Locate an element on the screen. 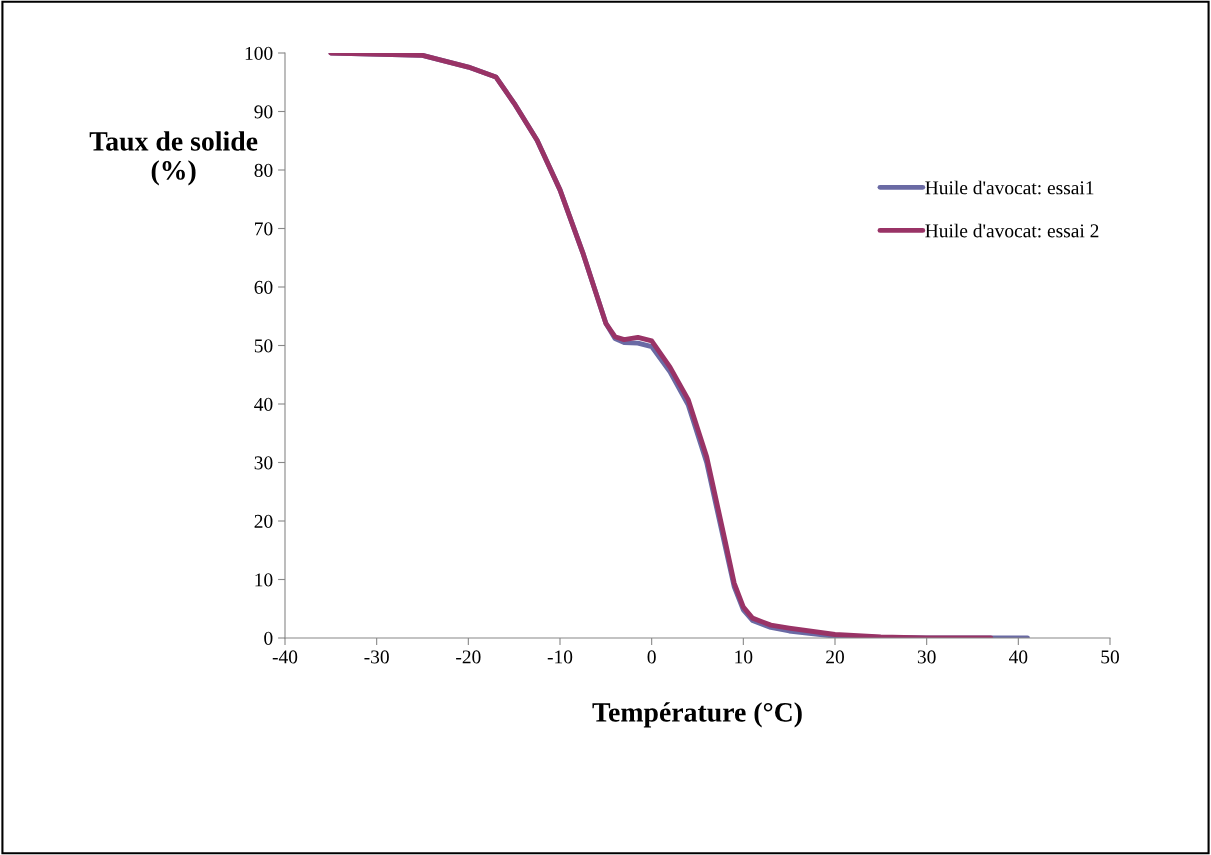  x-tick-label: 20 is located at coordinates (835, 657).